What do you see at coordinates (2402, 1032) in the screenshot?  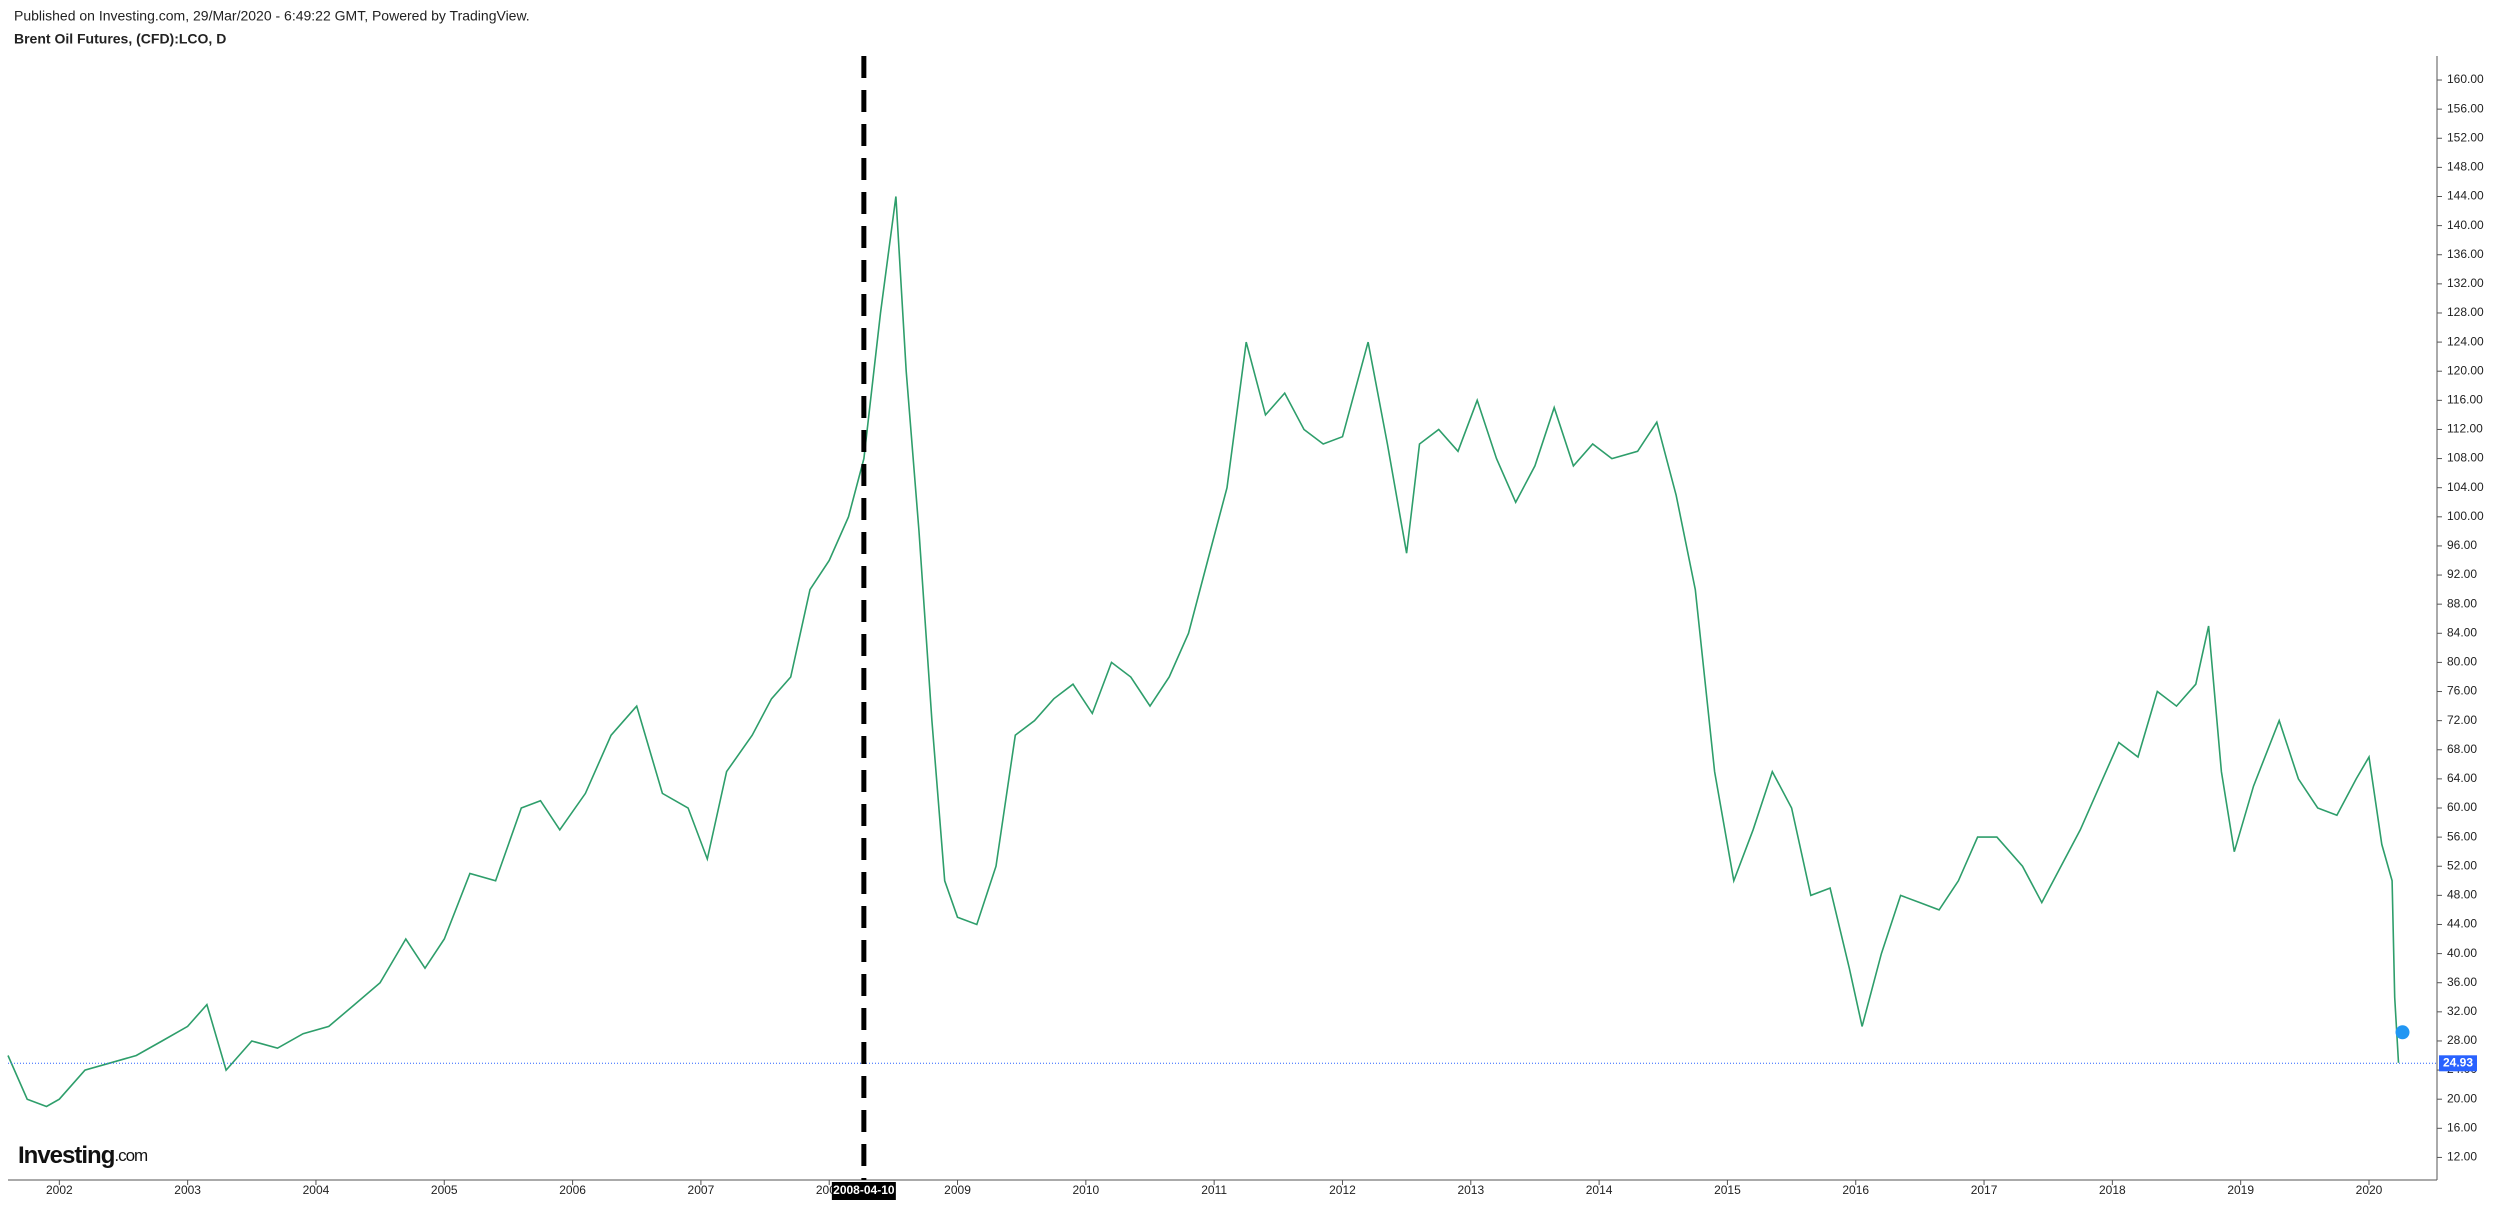 I see `p-badge` at bounding box center [2402, 1032].